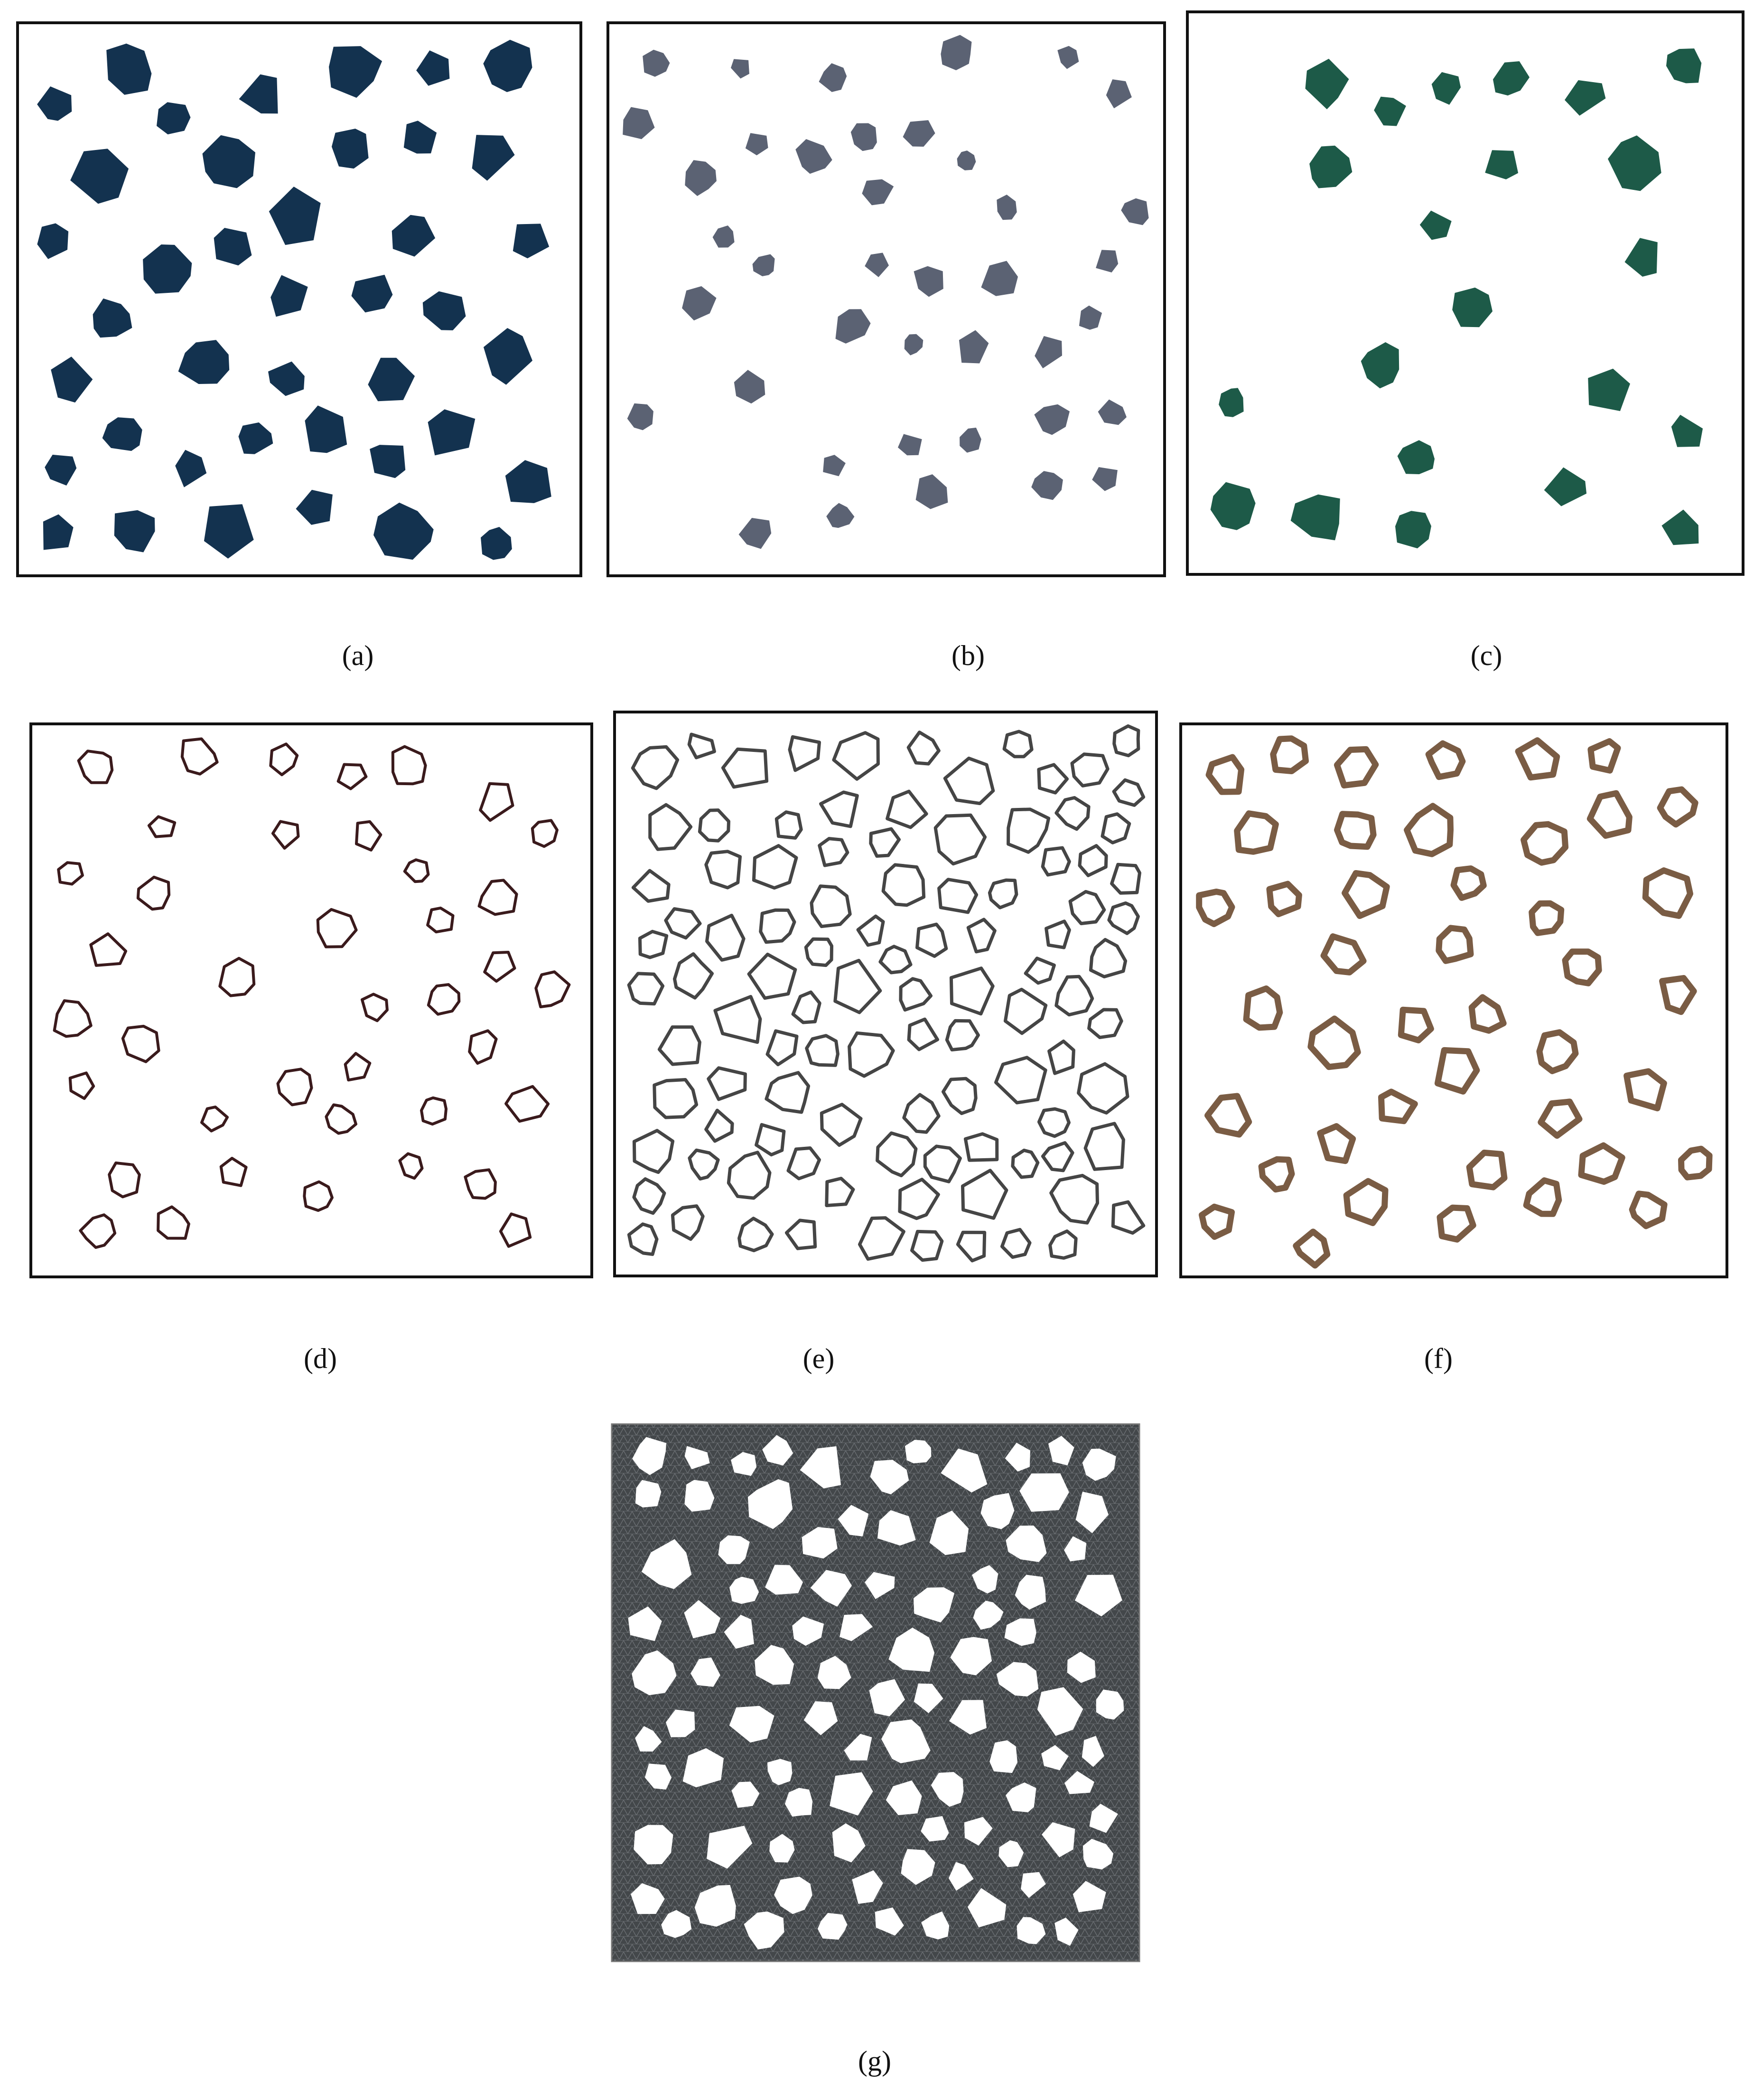 This screenshot has height=2100, width=1763. Describe the element at coordinates (968, 655) in the screenshot. I see `panel-label: (b)` at that location.